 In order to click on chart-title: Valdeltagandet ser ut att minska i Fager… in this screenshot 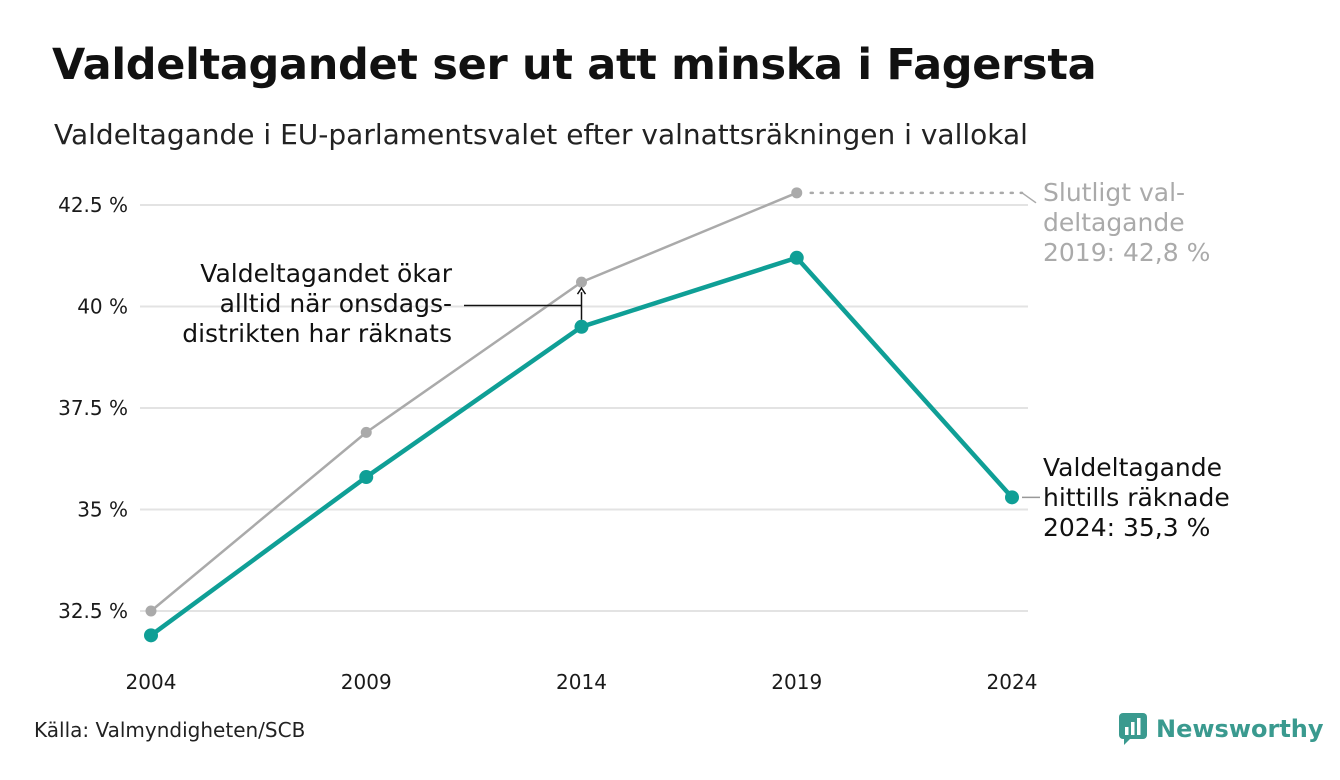, I will do `click(574, 65)`.